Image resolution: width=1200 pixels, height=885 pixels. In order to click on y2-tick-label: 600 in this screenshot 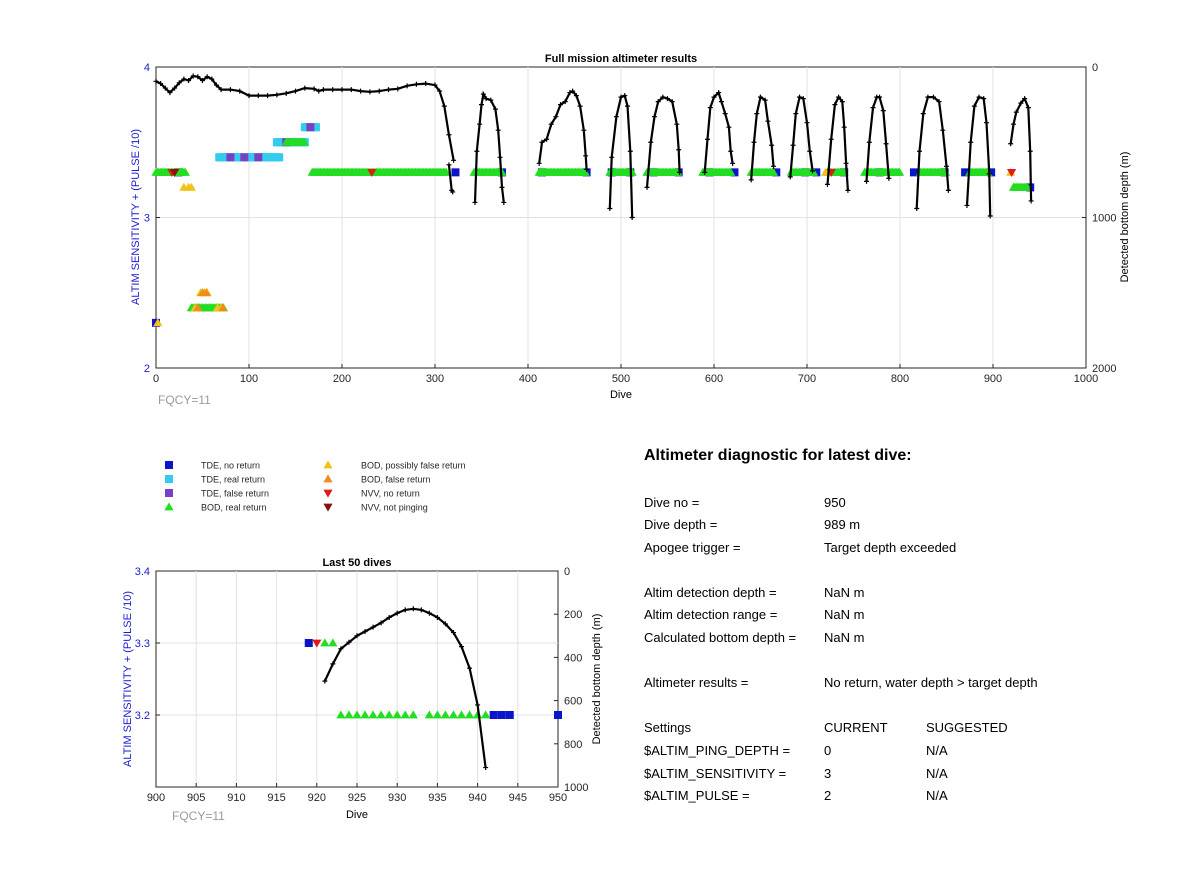, I will do `click(573, 702)`.